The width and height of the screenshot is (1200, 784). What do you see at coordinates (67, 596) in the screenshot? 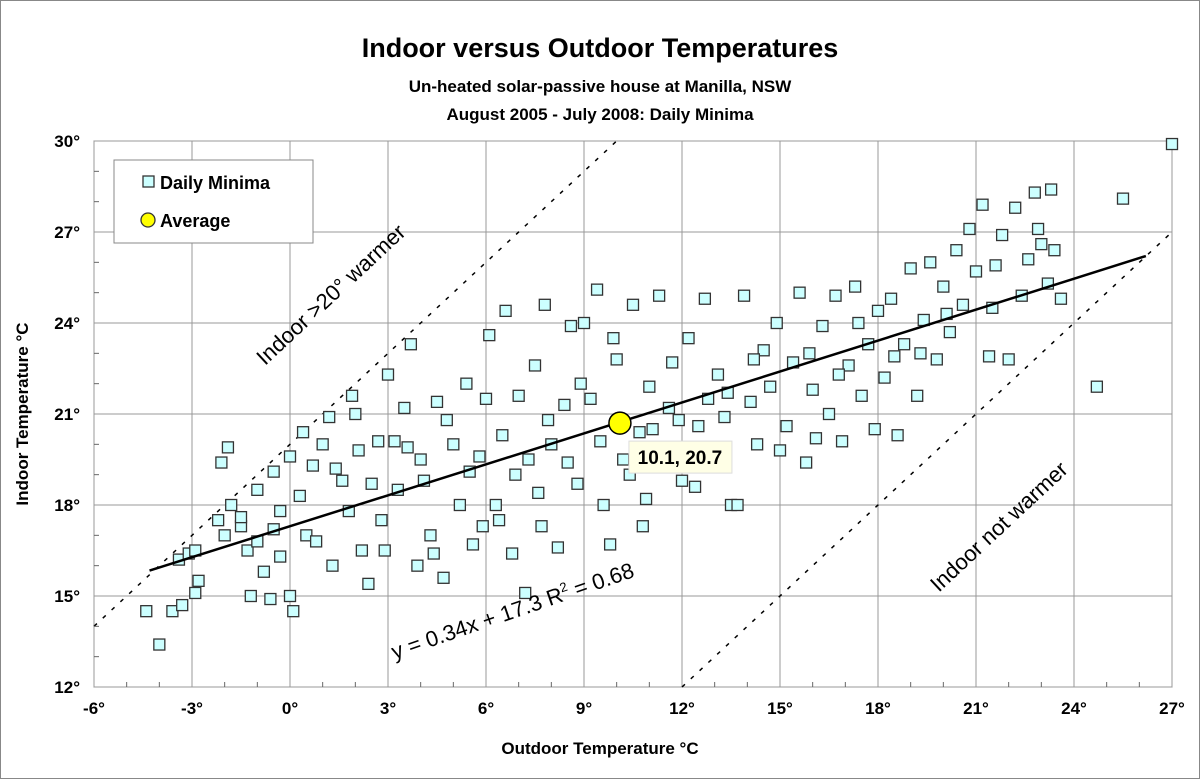
I see `y-tick-label: 15°` at bounding box center [67, 596].